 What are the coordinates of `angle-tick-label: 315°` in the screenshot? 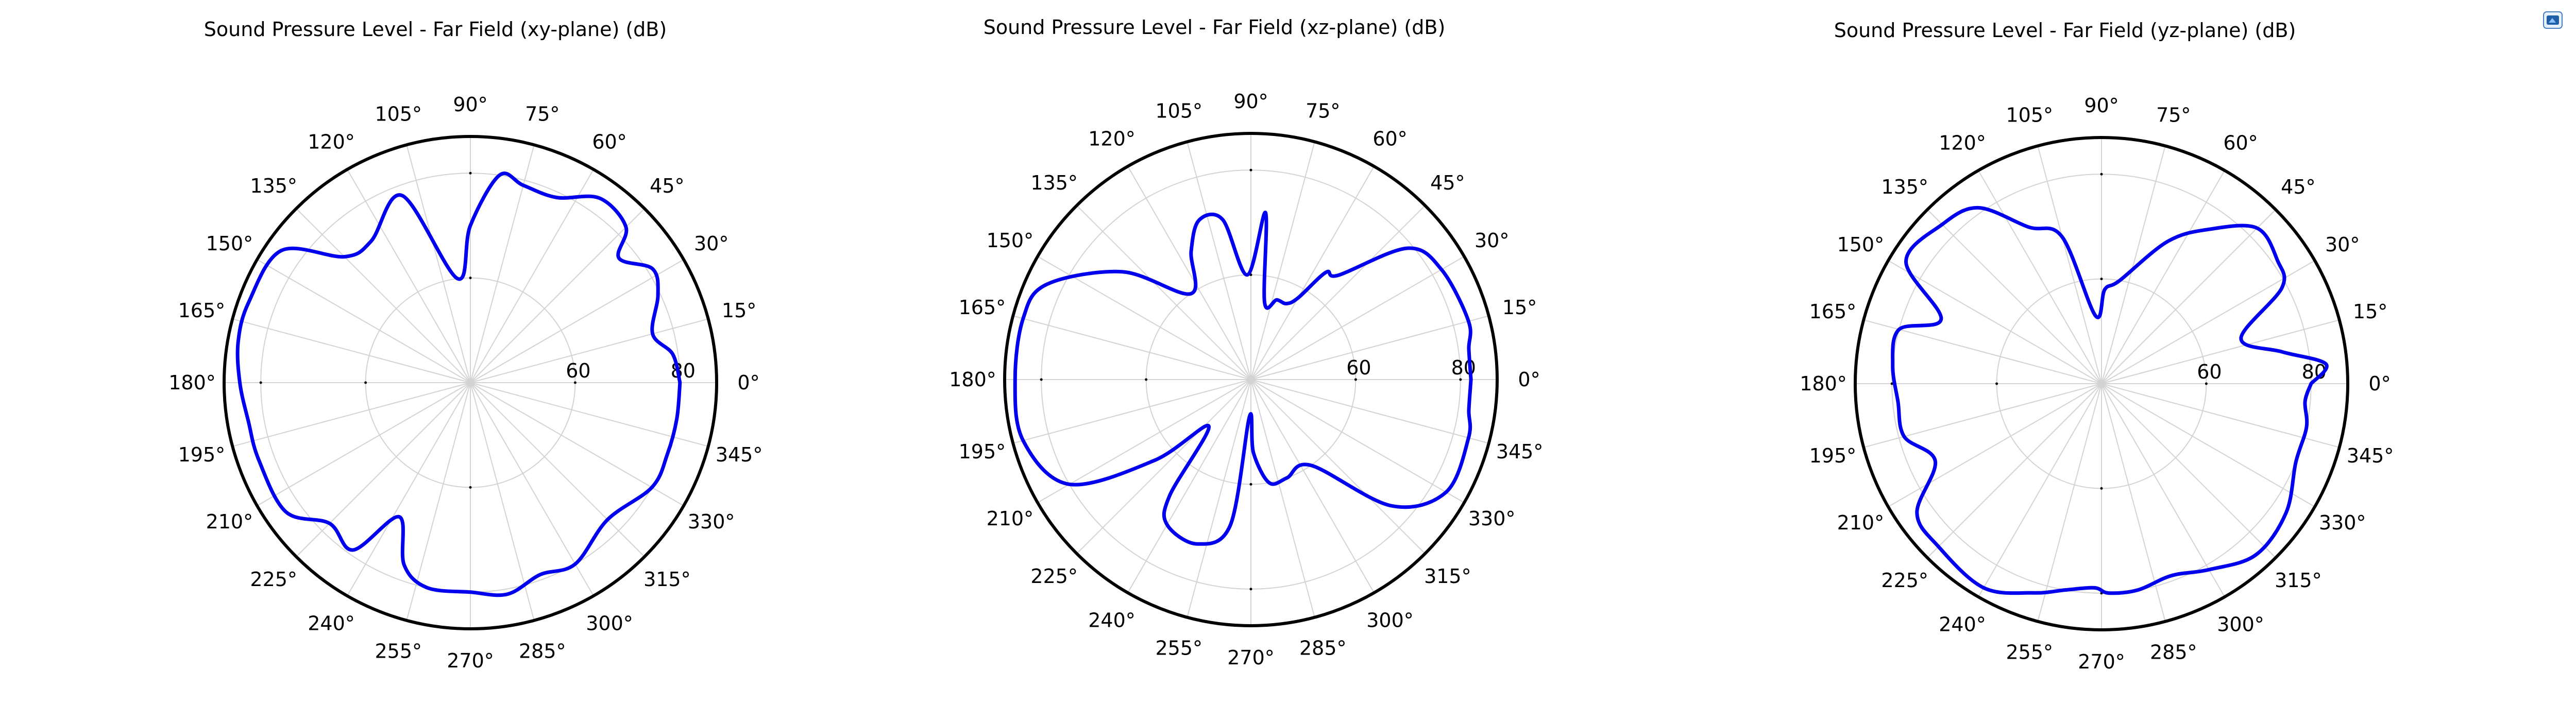 It's located at (2298, 580).